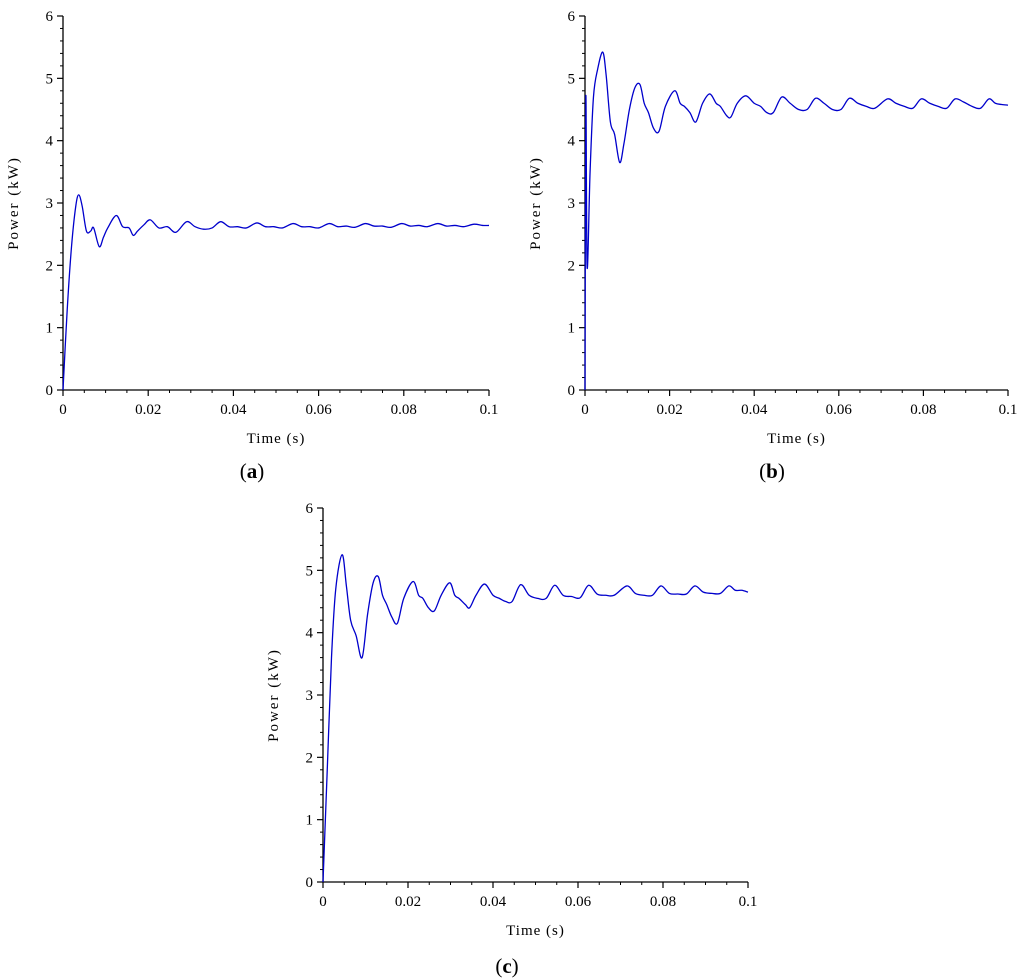 Image resolution: width=1024 pixels, height=980 pixels. Describe the element at coordinates (772, 471) in the screenshot. I see `panel-label: (b)` at that location.